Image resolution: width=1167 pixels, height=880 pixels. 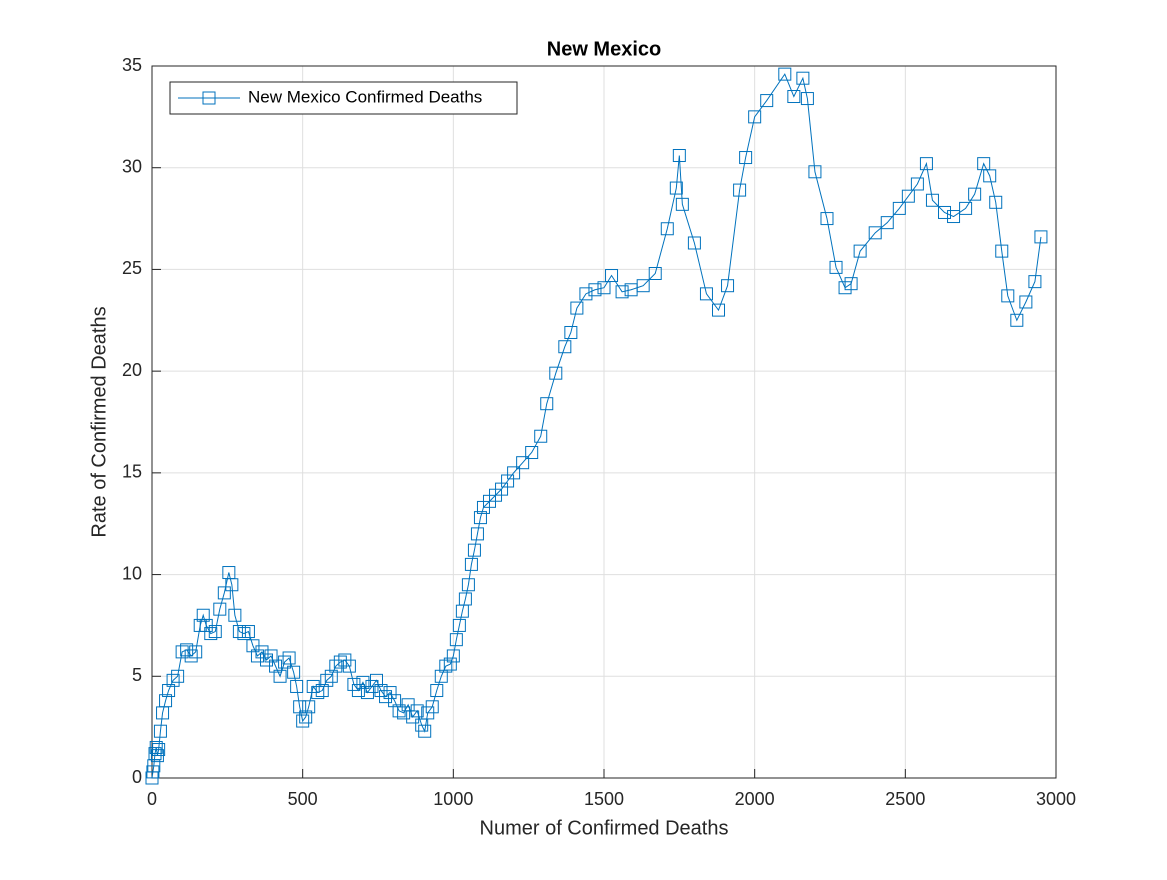 What do you see at coordinates (453, 799) in the screenshot?
I see `x-tick-label: 1000` at bounding box center [453, 799].